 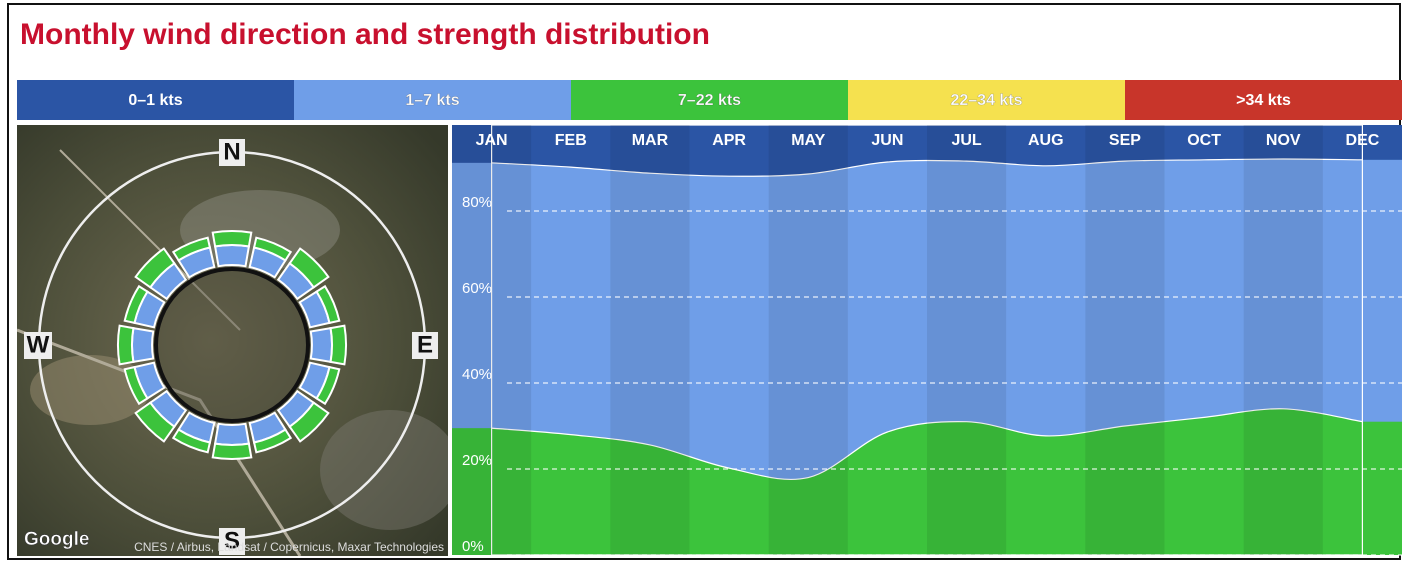 What do you see at coordinates (1363, 140) in the screenshot?
I see `x-tick-label: DEC` at bounding box center [1363, 140].